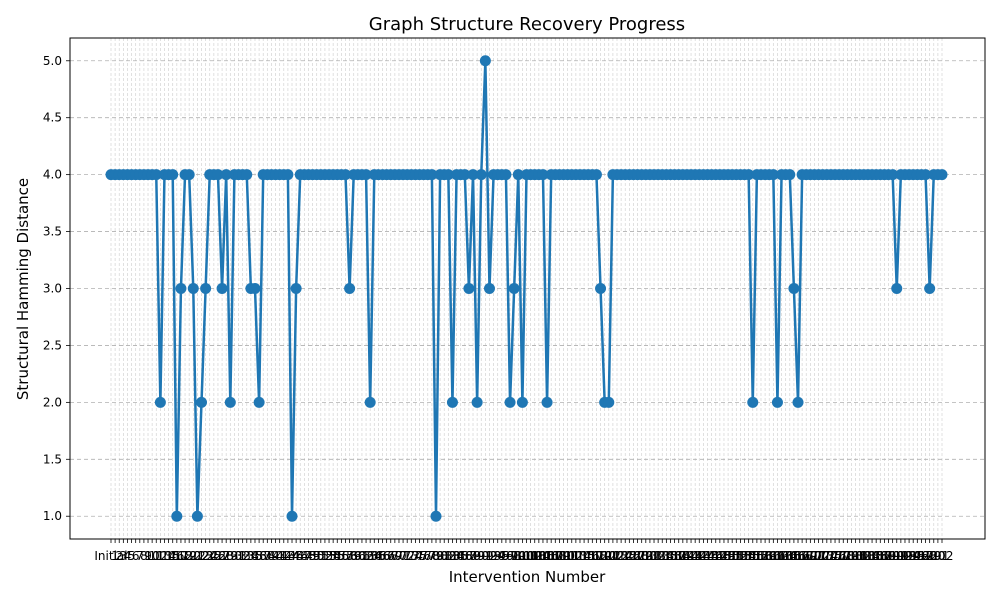  What do you see at coordinates (818, 556) in the screenshot?
I see `x-tick-label: 172` at bounding box center [818, 556].